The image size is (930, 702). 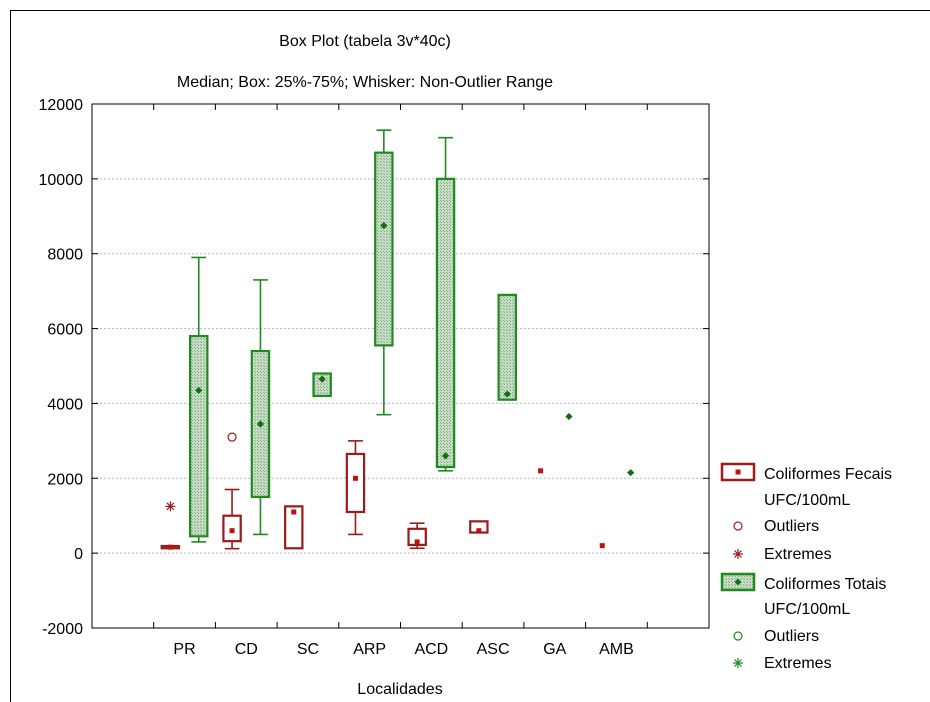 I want to click on median-marker-fecais-pr, so click(x=170, y=547).